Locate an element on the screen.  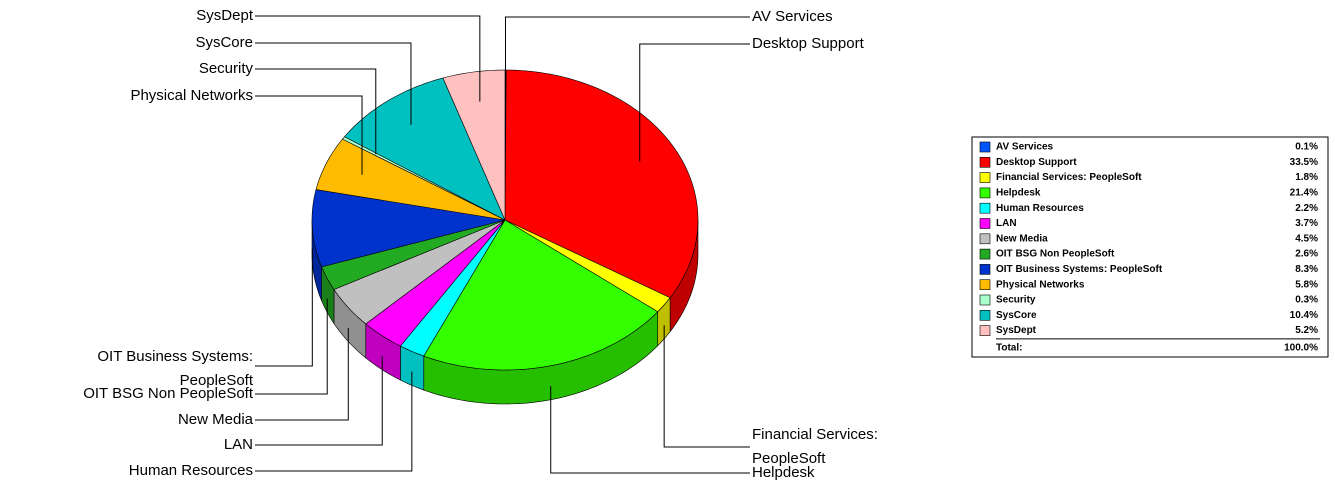
slice-label: OIT BSG Non PeopleSoft is located at coordinates (168, 393).